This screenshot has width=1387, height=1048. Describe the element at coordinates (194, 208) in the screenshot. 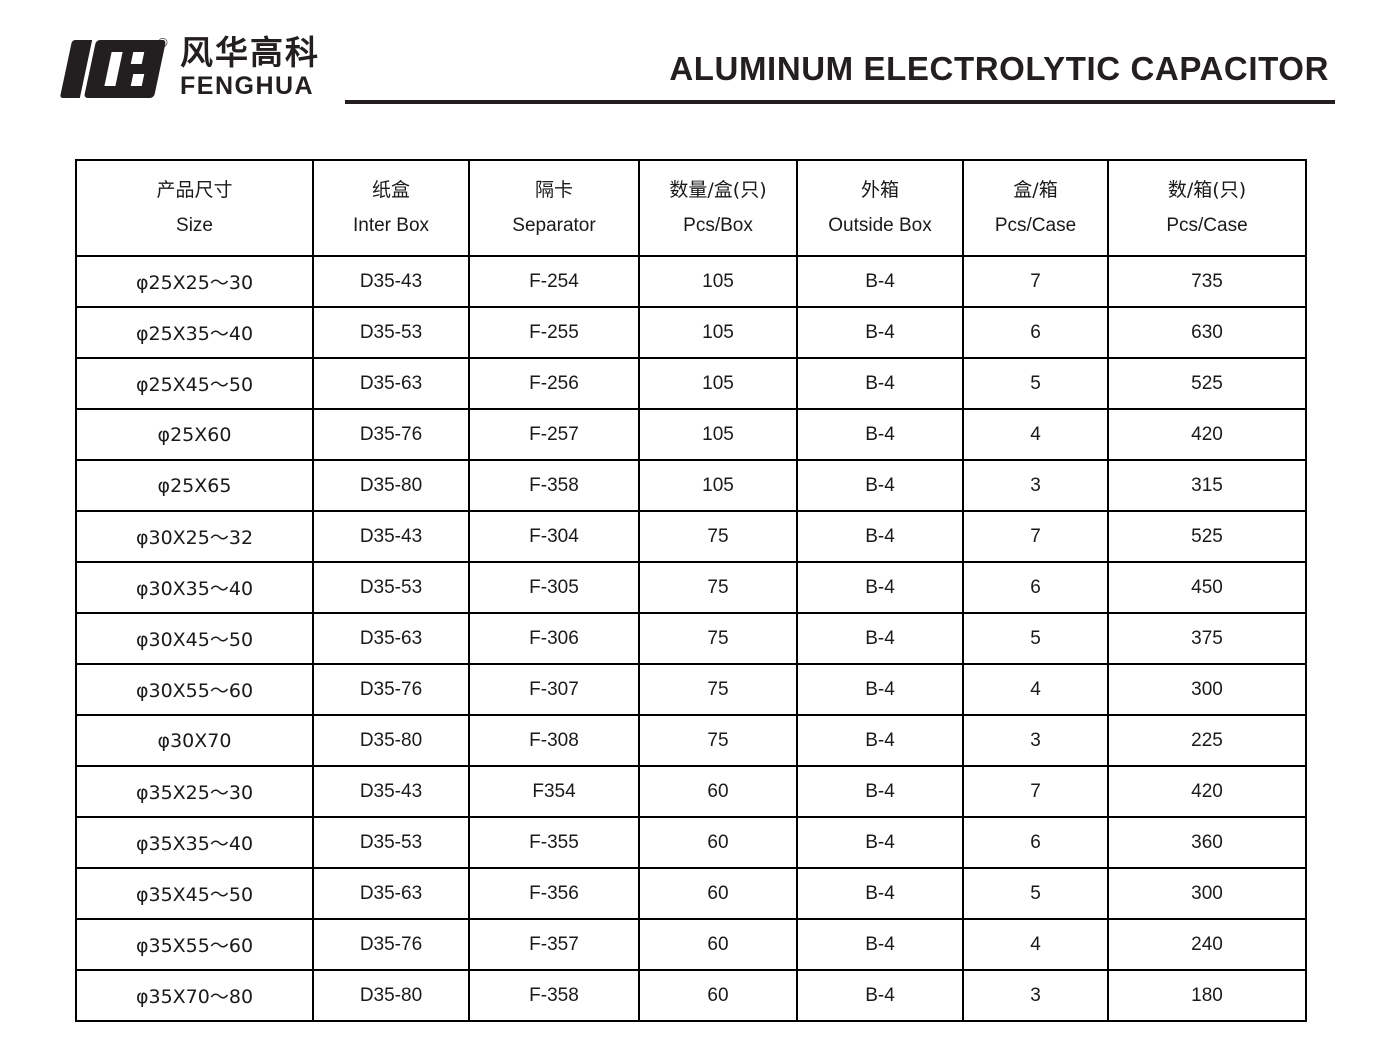

I see `column-header-size: 产品尺寸 Size` at that location.